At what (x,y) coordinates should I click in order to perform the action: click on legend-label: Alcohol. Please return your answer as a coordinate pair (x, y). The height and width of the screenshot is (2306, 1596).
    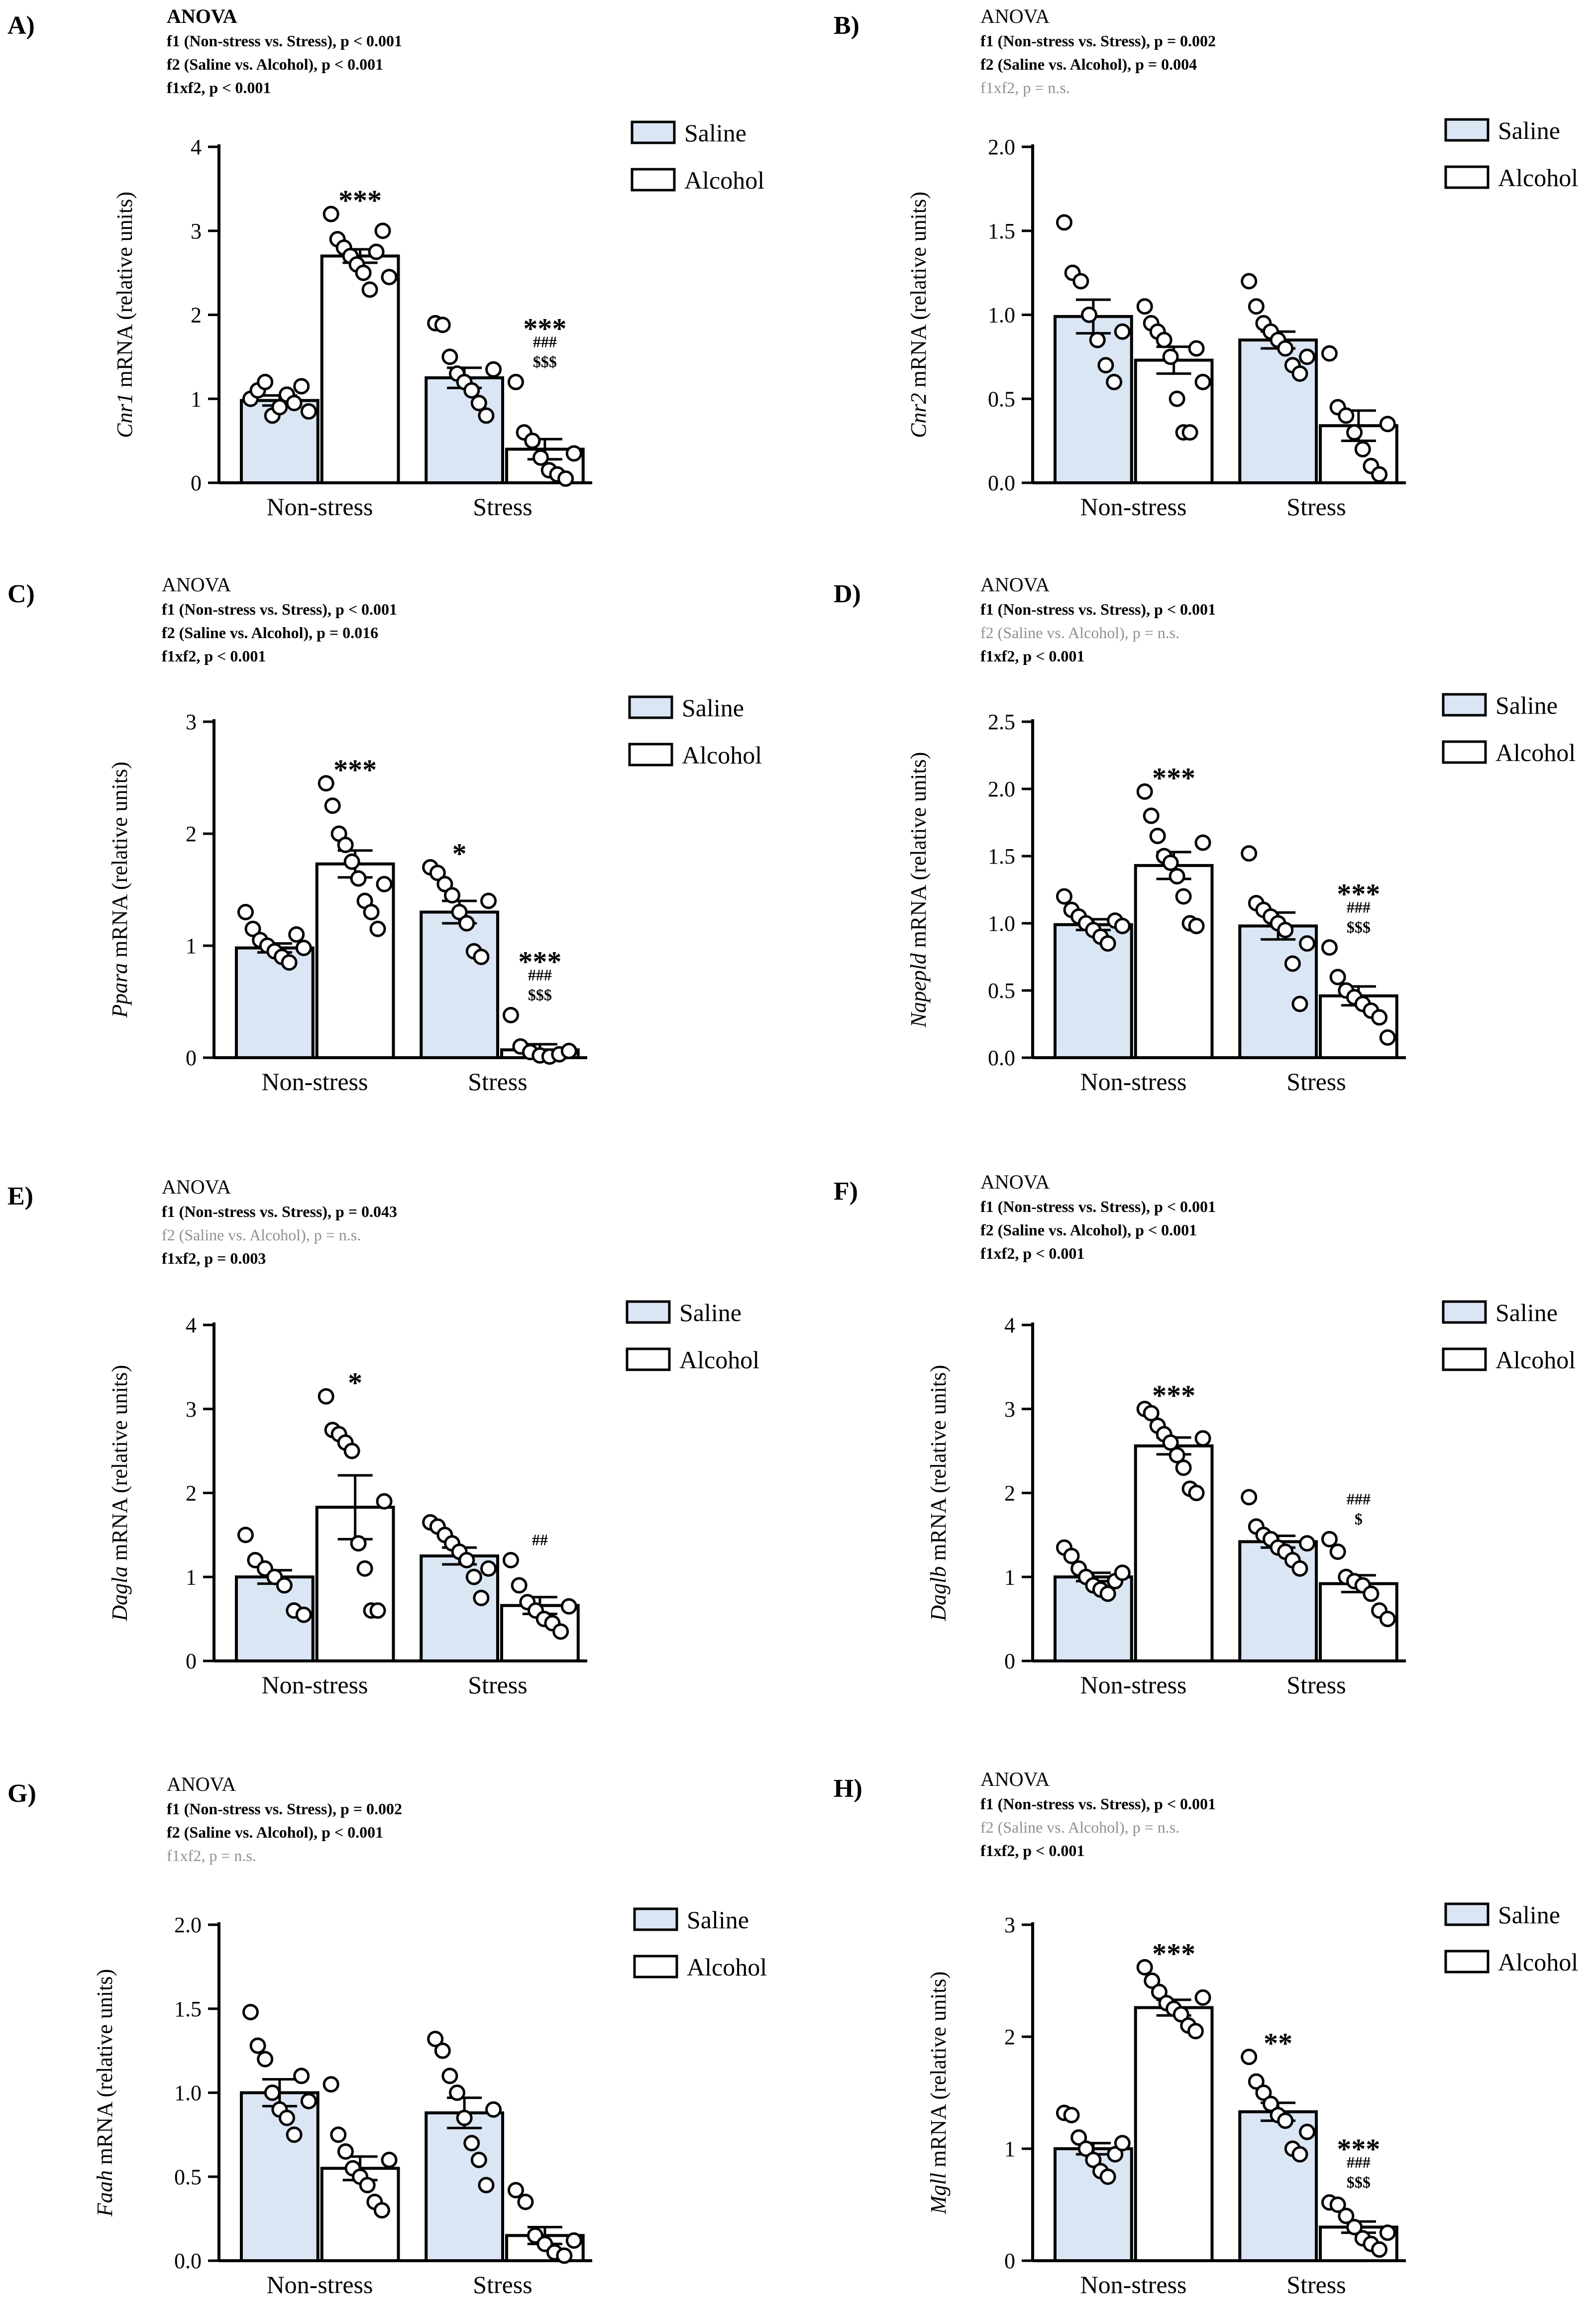
    Looking at the image, I should click on (727, 1967).